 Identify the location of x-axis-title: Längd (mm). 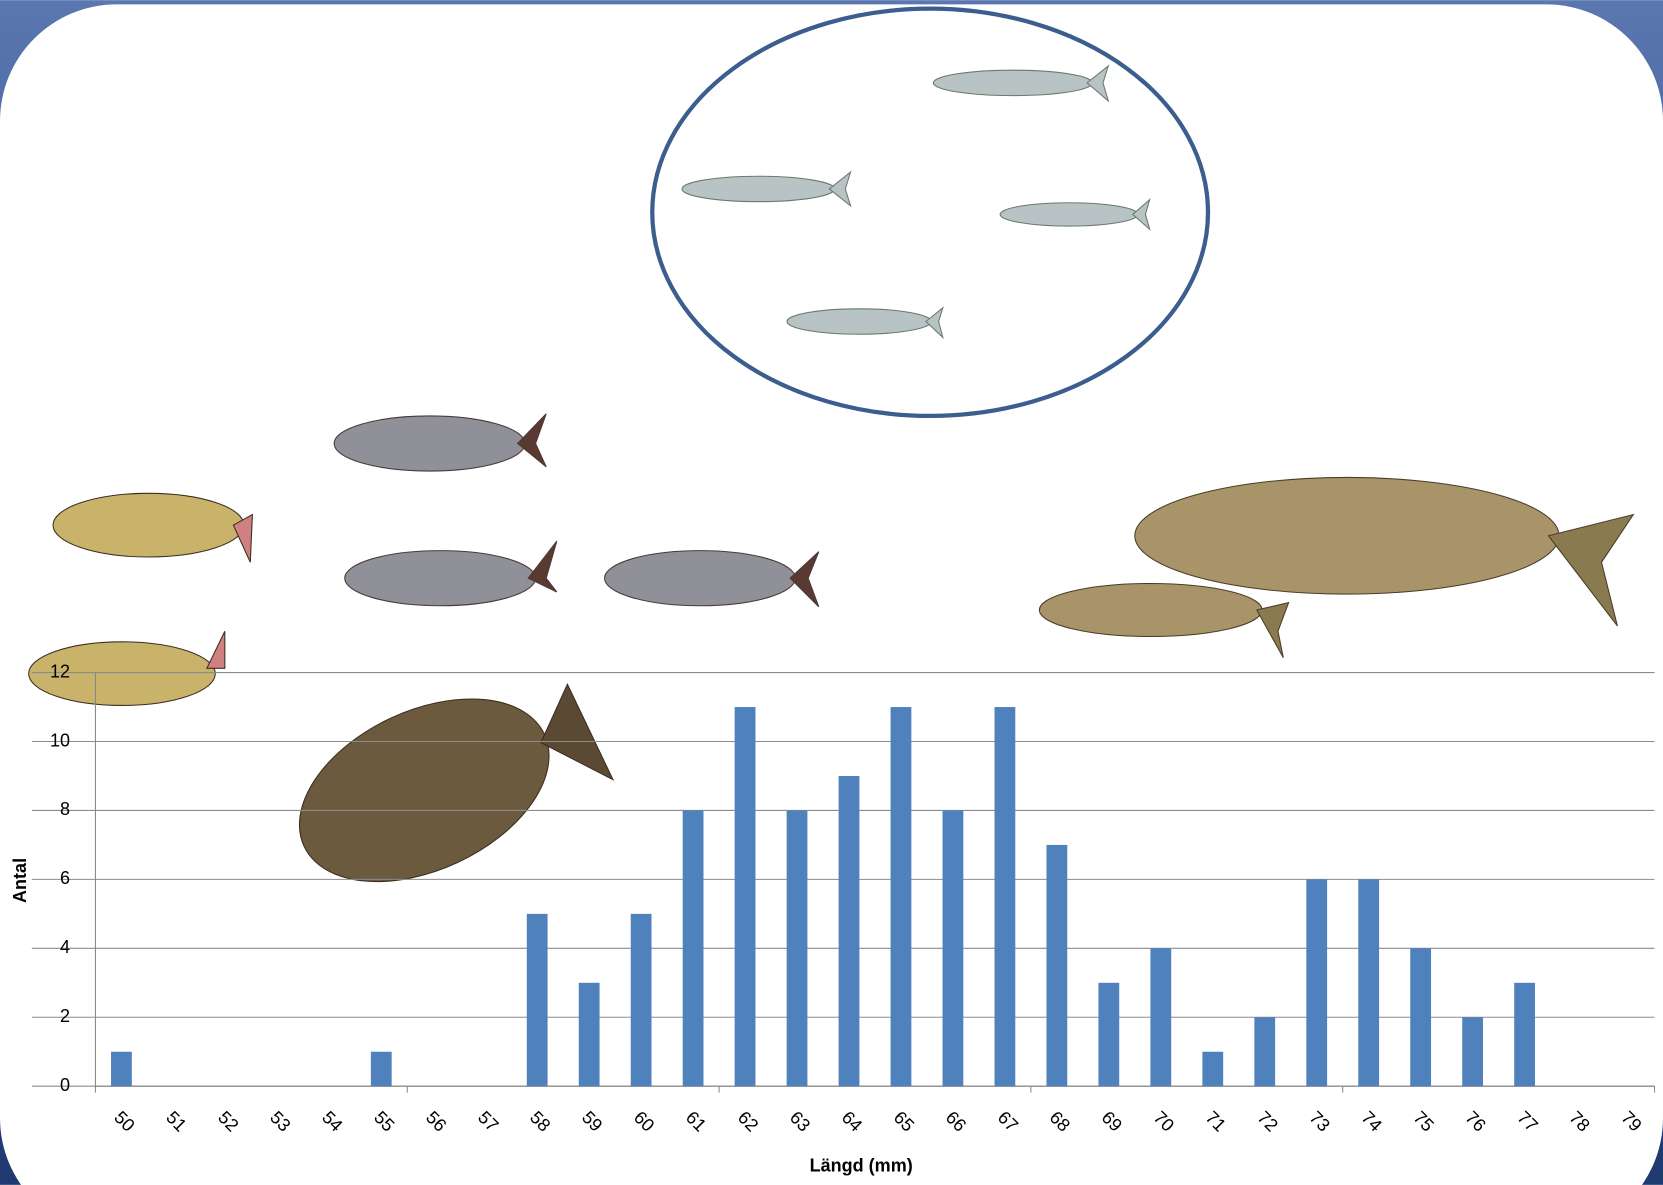
(861, 1166).